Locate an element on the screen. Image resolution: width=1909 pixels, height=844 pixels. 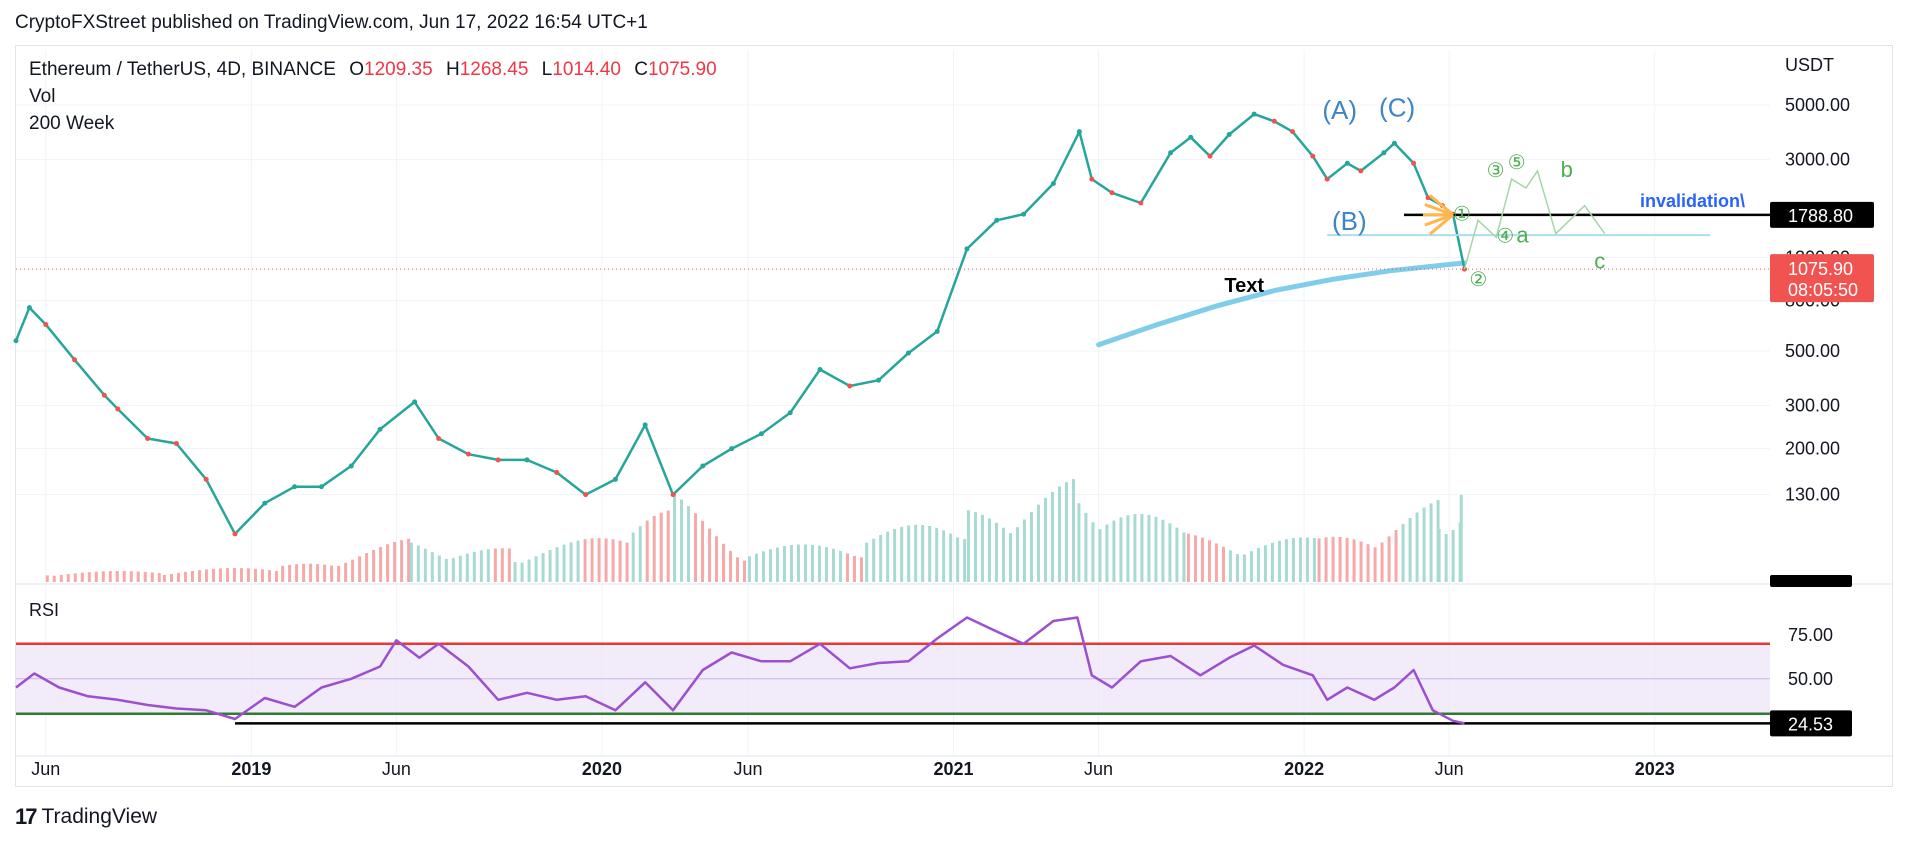
price-tick-label: 200.00 is located at coordinates (1812, 449).